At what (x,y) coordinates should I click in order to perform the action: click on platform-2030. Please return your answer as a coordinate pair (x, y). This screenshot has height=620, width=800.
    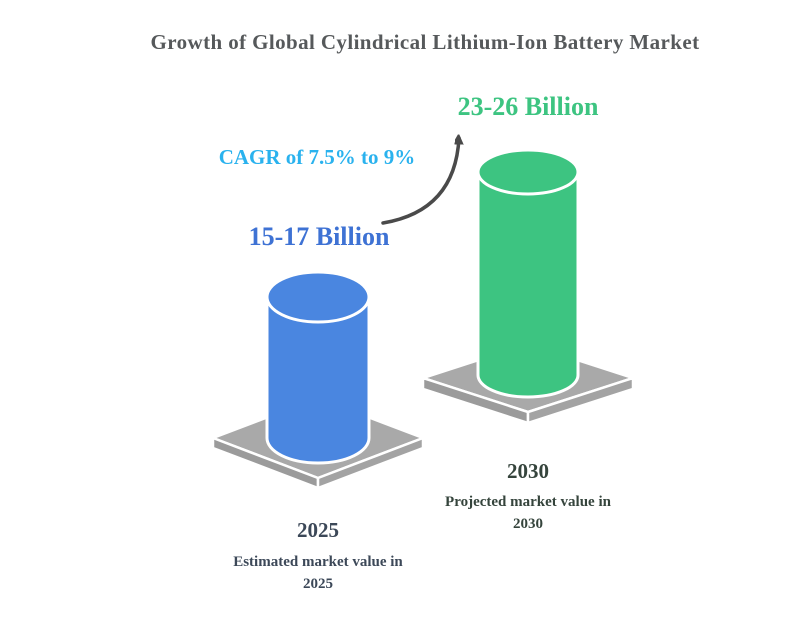
    Looking at the image, I should click on (528, 383).